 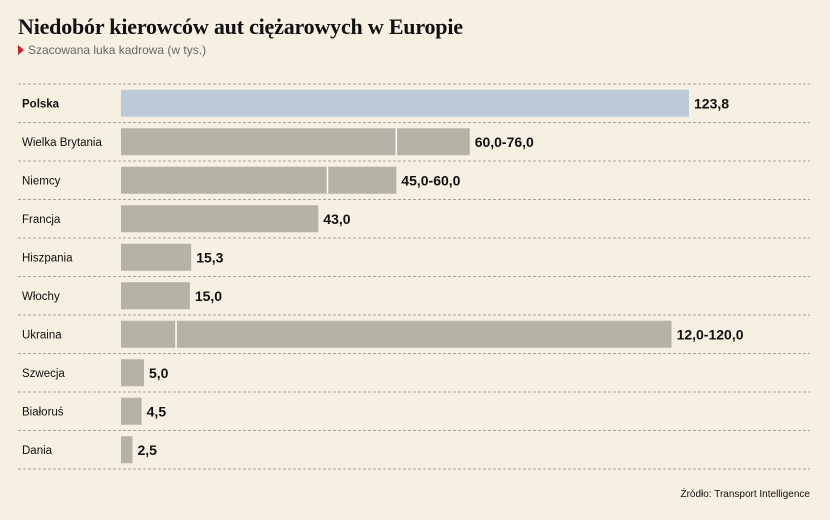 What do you see at coordinates (208, 296) in the screenshot?
I see `value-label: 15,0` at bounding box center [208, 296].